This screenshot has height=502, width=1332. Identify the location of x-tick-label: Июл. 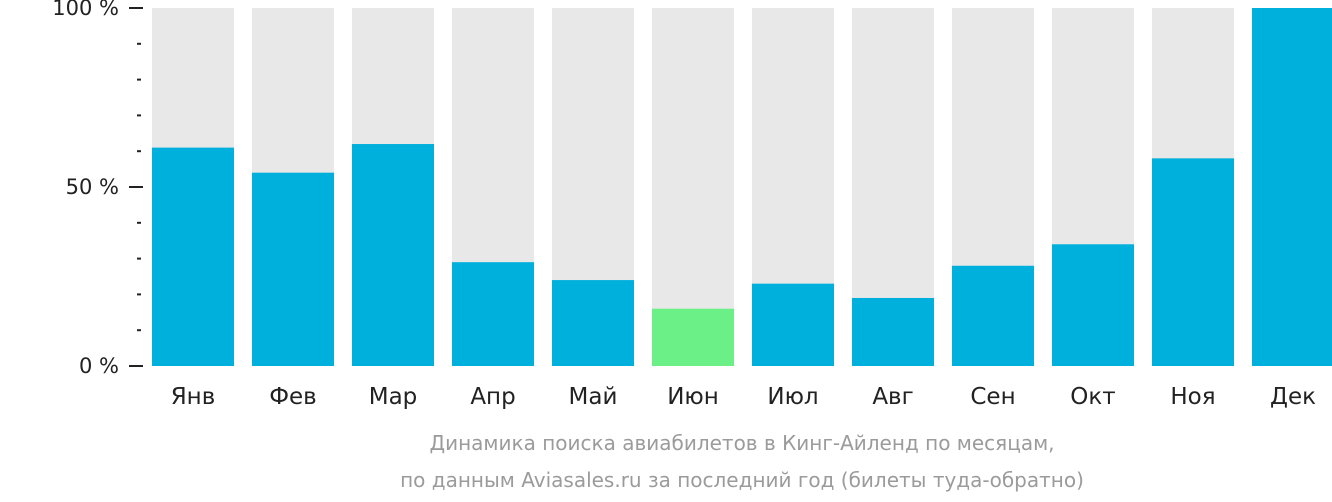
(792, 397).